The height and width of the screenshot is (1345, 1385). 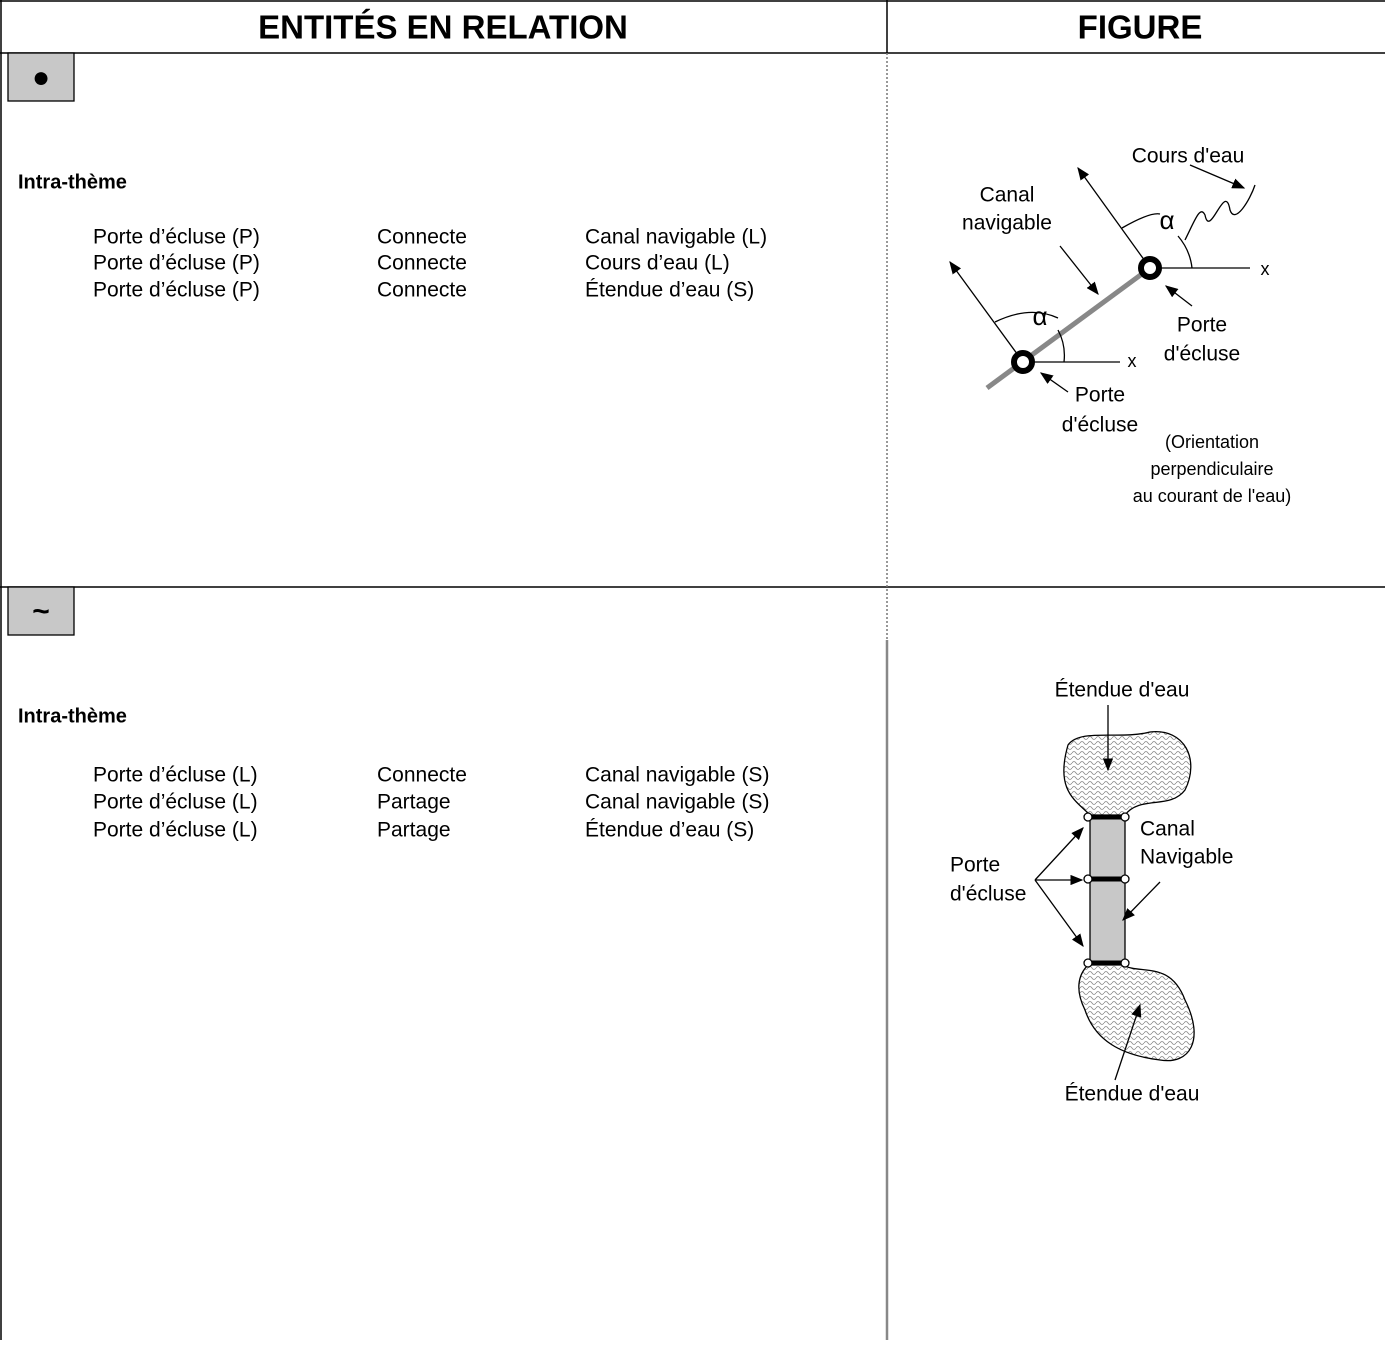 What do you see at coordinates (1188, 156) in the screenshot?
I see `label: Cours d'eau` at bounding box center [1188, 156].